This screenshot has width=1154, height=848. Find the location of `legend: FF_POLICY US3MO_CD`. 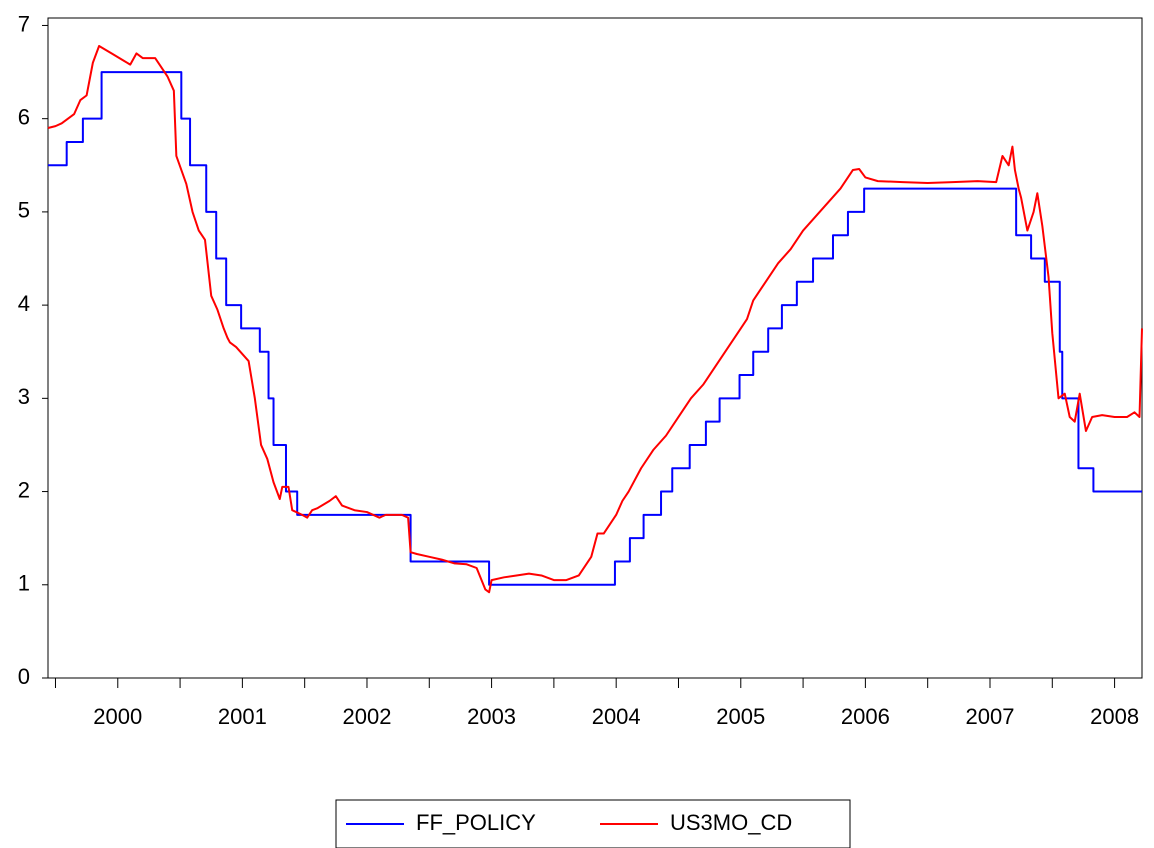

legend: FF_POLICY US3MO_CD is located at coordinates (593, 823).